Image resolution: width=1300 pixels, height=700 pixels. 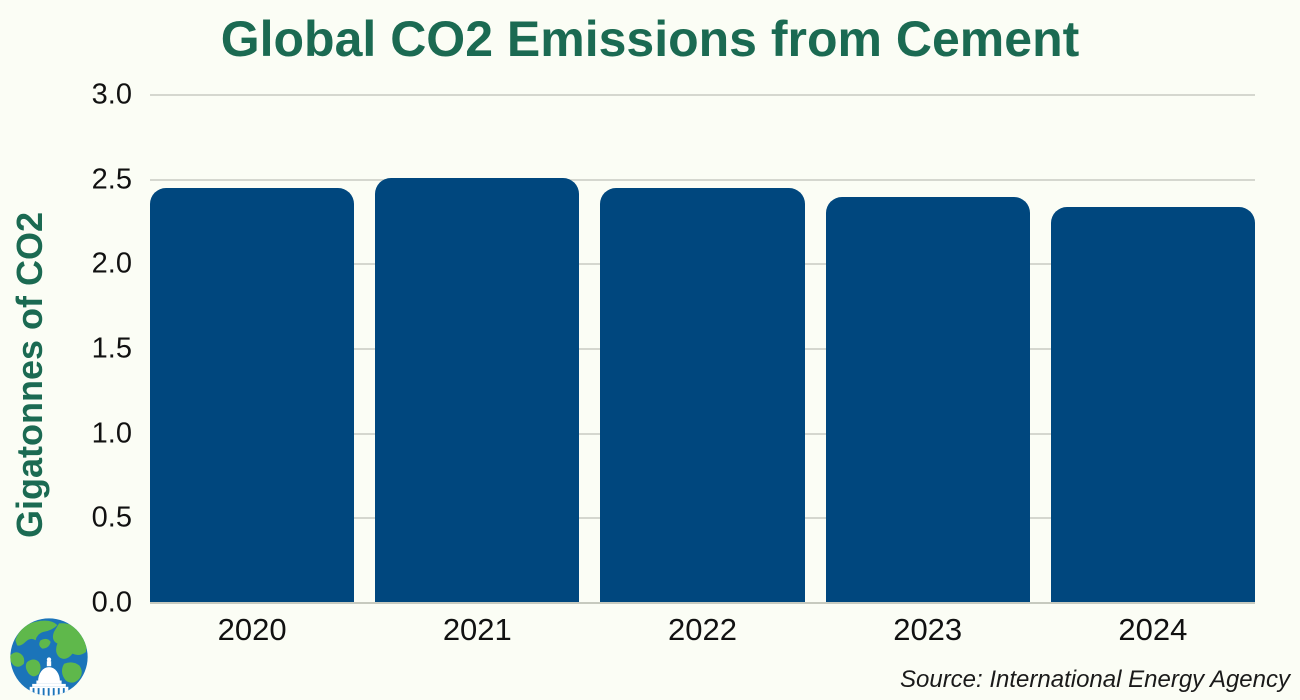 I want to click on y-tick-label-1.5: 1.5, so click(x=111, y=348).